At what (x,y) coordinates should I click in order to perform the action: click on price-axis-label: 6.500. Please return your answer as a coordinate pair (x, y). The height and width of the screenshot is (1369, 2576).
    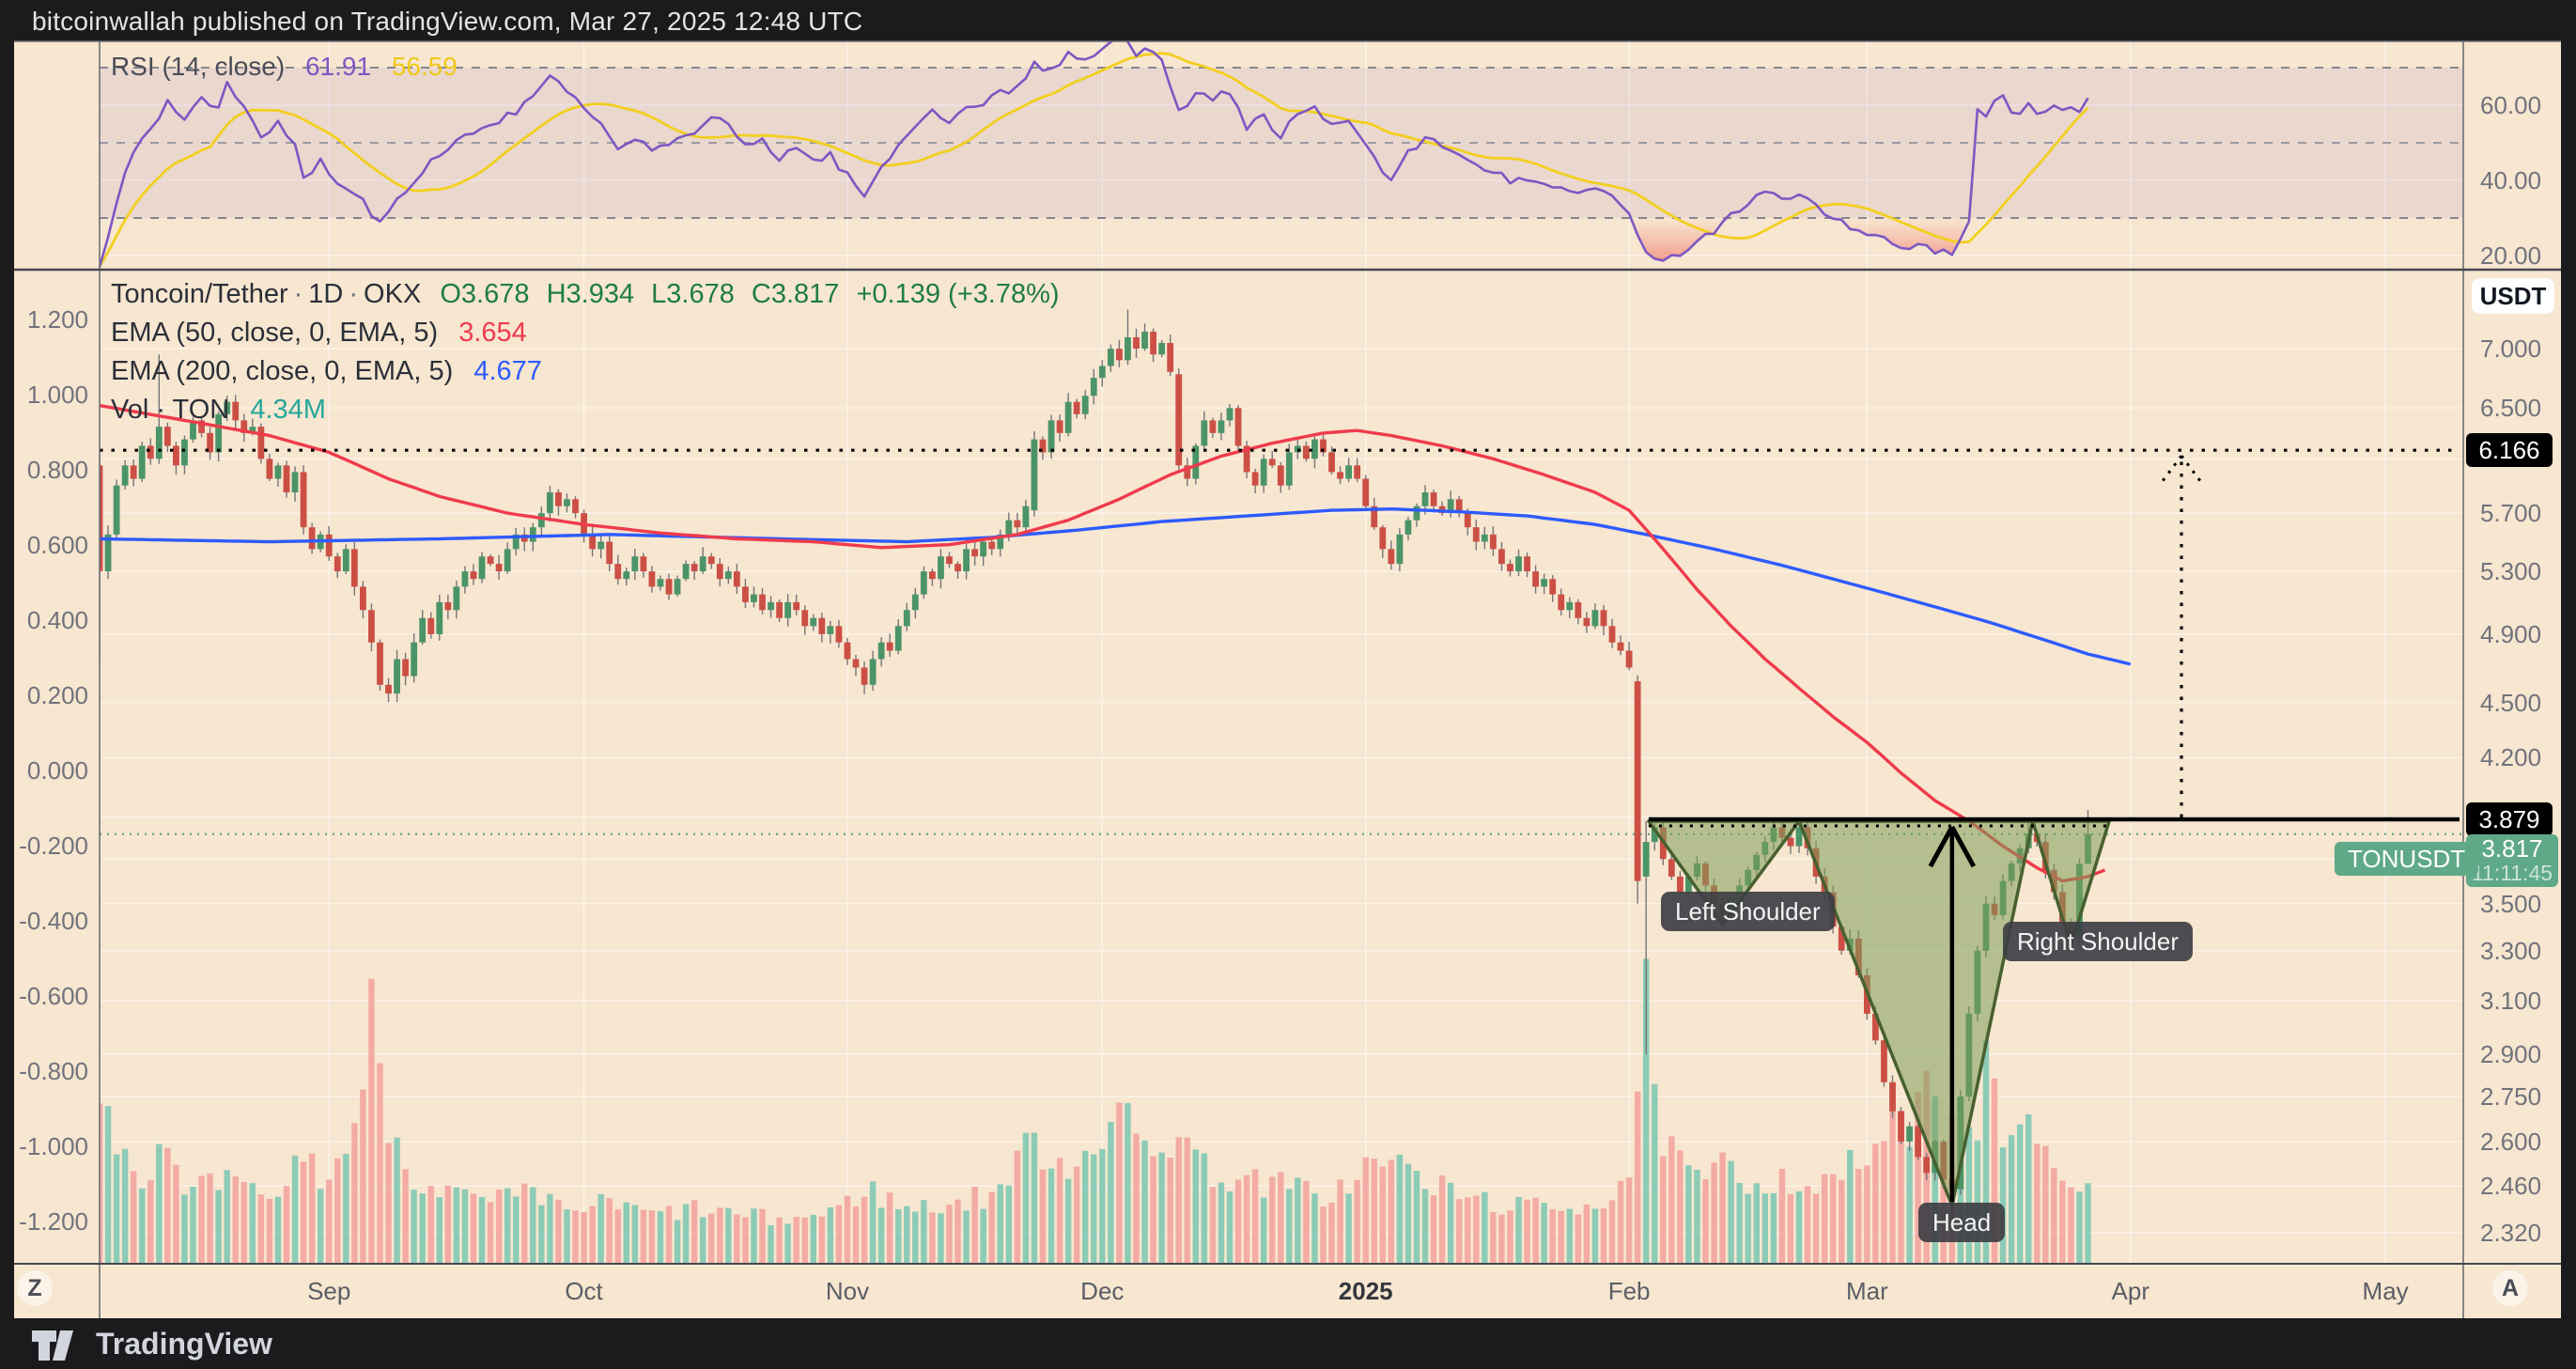
    Looking at the image, I should click on (2511, 408).